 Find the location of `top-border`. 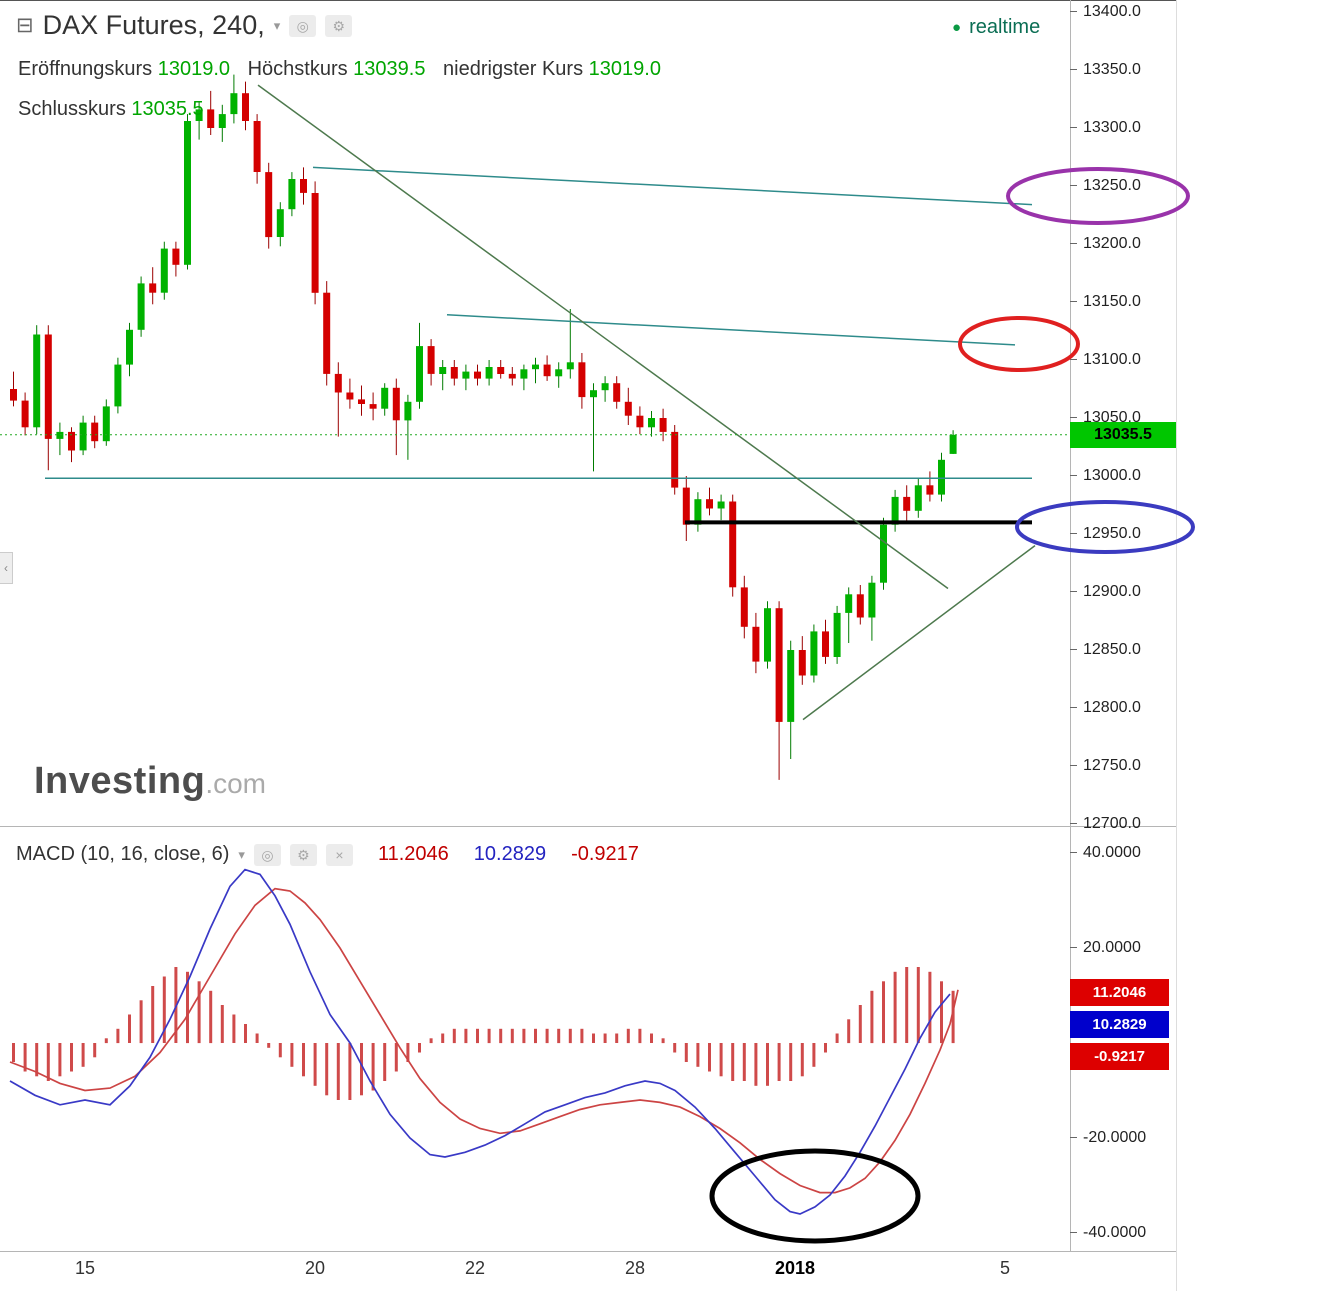

top-border is located at coordinates (588, 0).